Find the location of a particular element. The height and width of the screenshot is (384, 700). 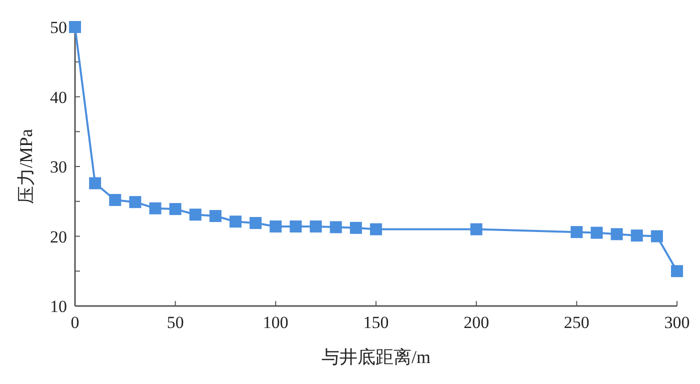

y-tick-label: 30 is located at coordinates (58, 167).